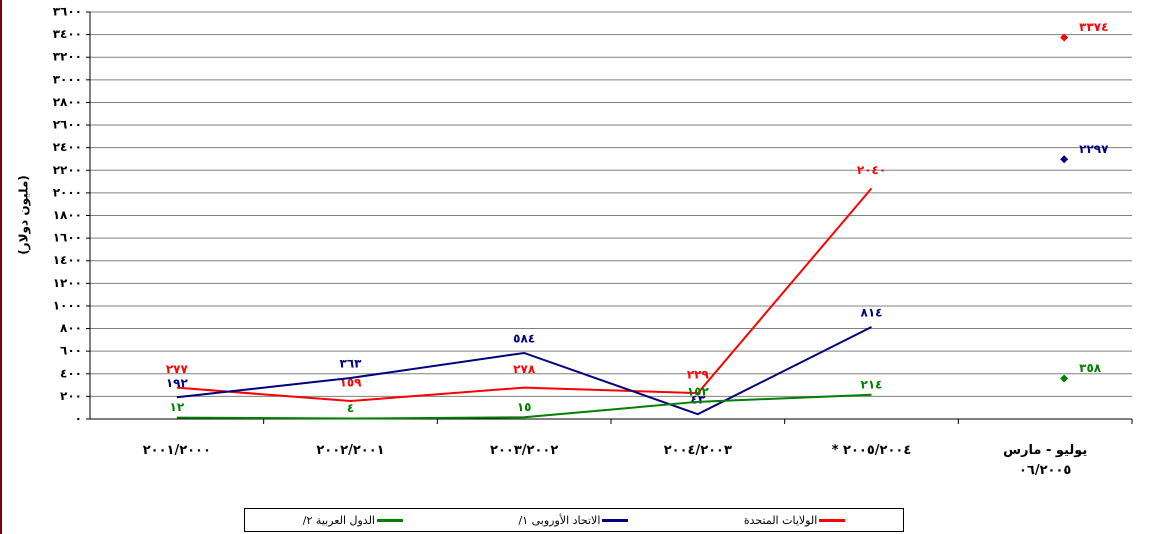  What do you see at coordinates (67, 57) in the screenshot?
I see `y-tick-label: ٣٢٠٠` at bounding box center [67, 57].